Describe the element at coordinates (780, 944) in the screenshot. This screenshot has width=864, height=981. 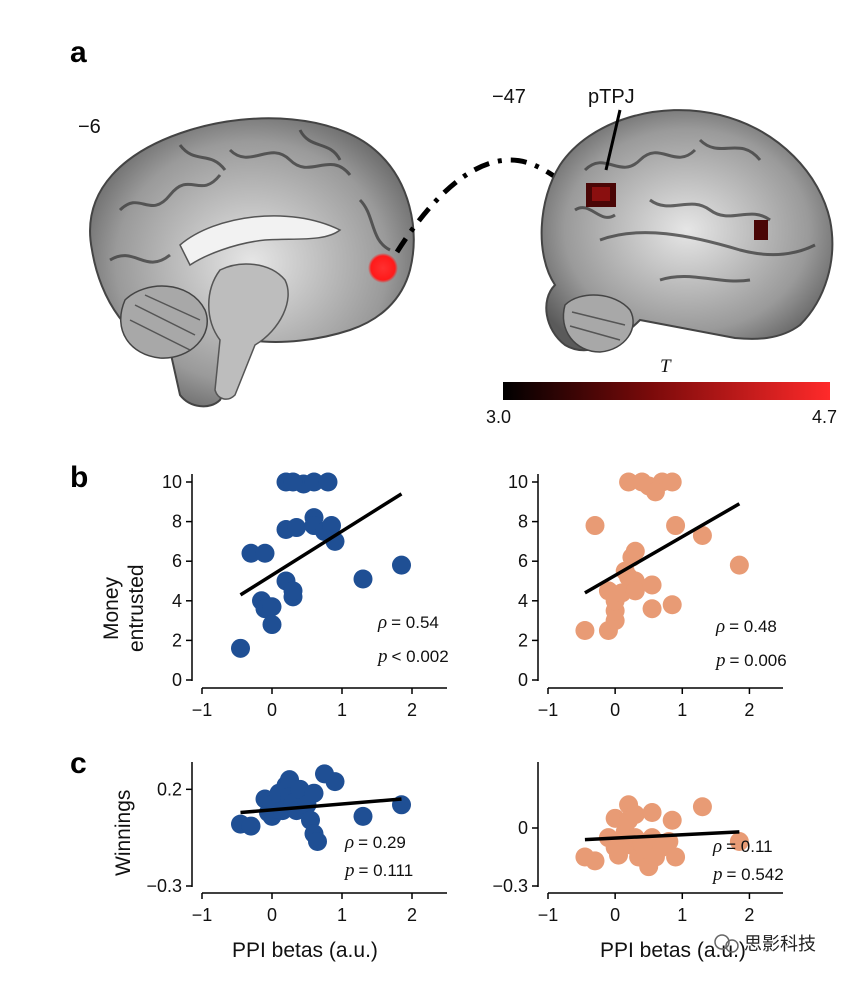
I see `watermark-text: 思影科技` at that location.